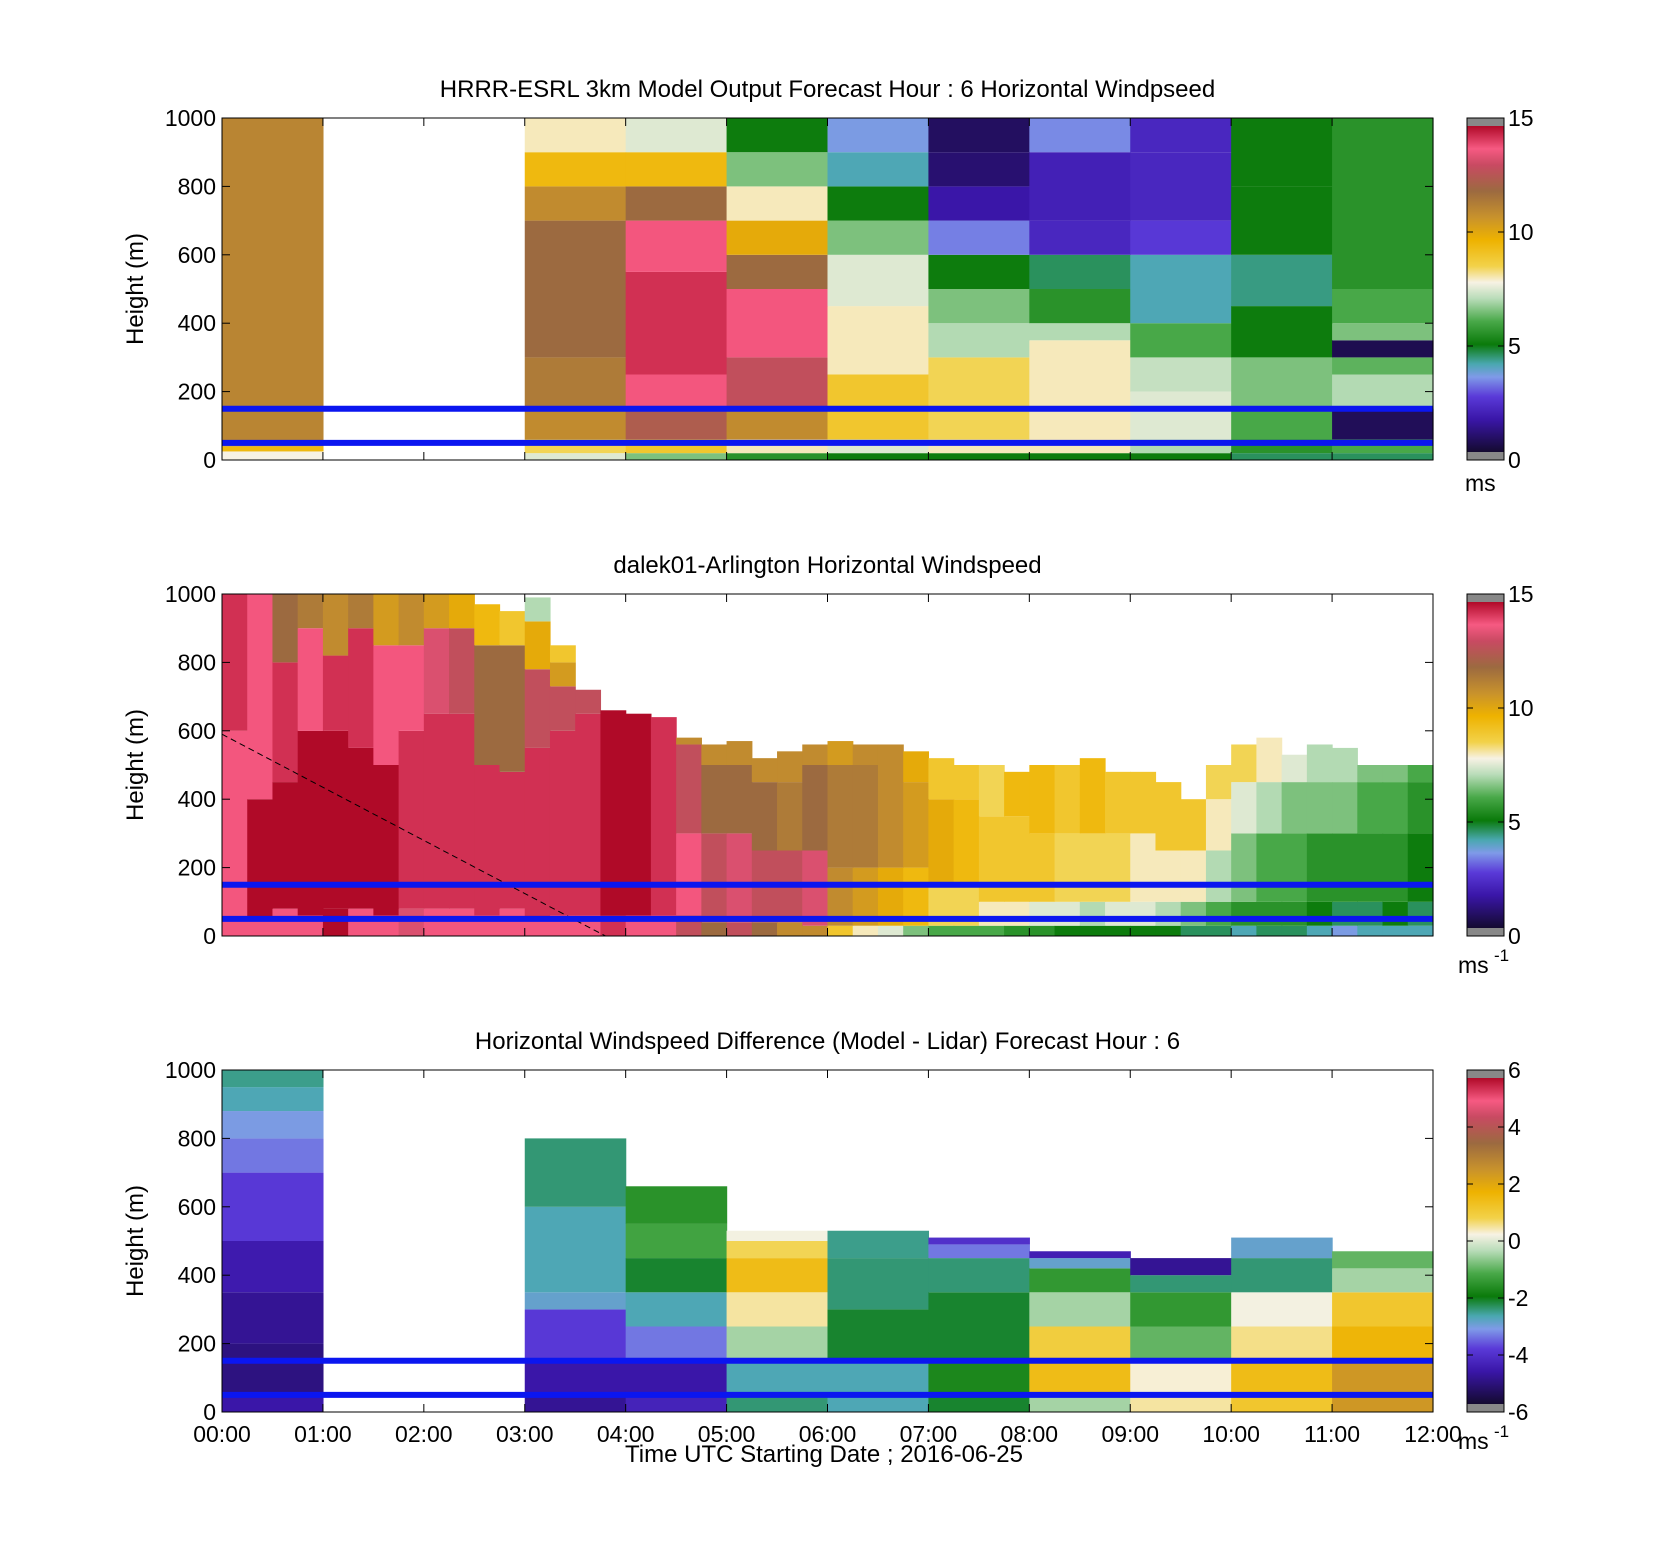 This screenshot has width=1680, height=1561. What do you see at coordinates (1231, 1434) in the screenshot?
I see `x-tick-label: 10:00` at bounding box center [1231, 1434].